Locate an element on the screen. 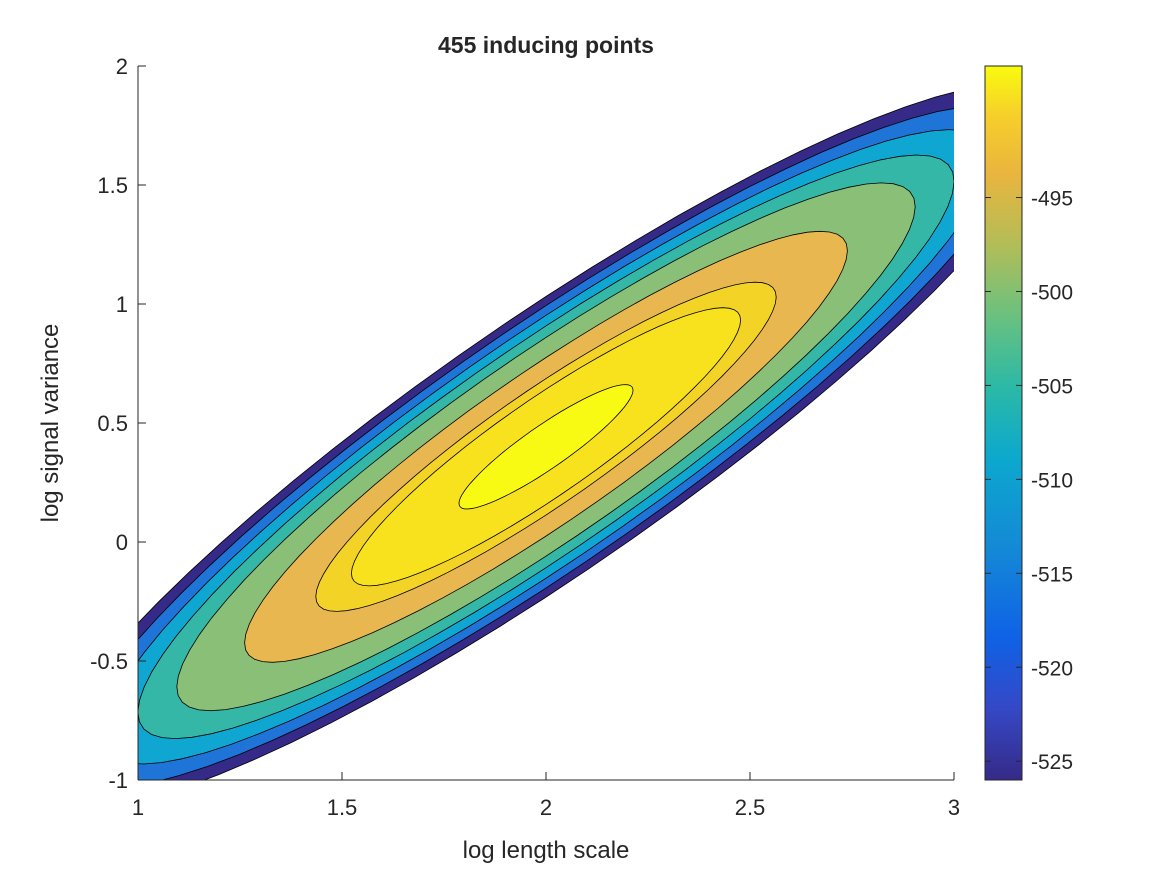 This screenshot has height=875, width=1167. x-tick-label: 1 is located at coordinates (138, 807).